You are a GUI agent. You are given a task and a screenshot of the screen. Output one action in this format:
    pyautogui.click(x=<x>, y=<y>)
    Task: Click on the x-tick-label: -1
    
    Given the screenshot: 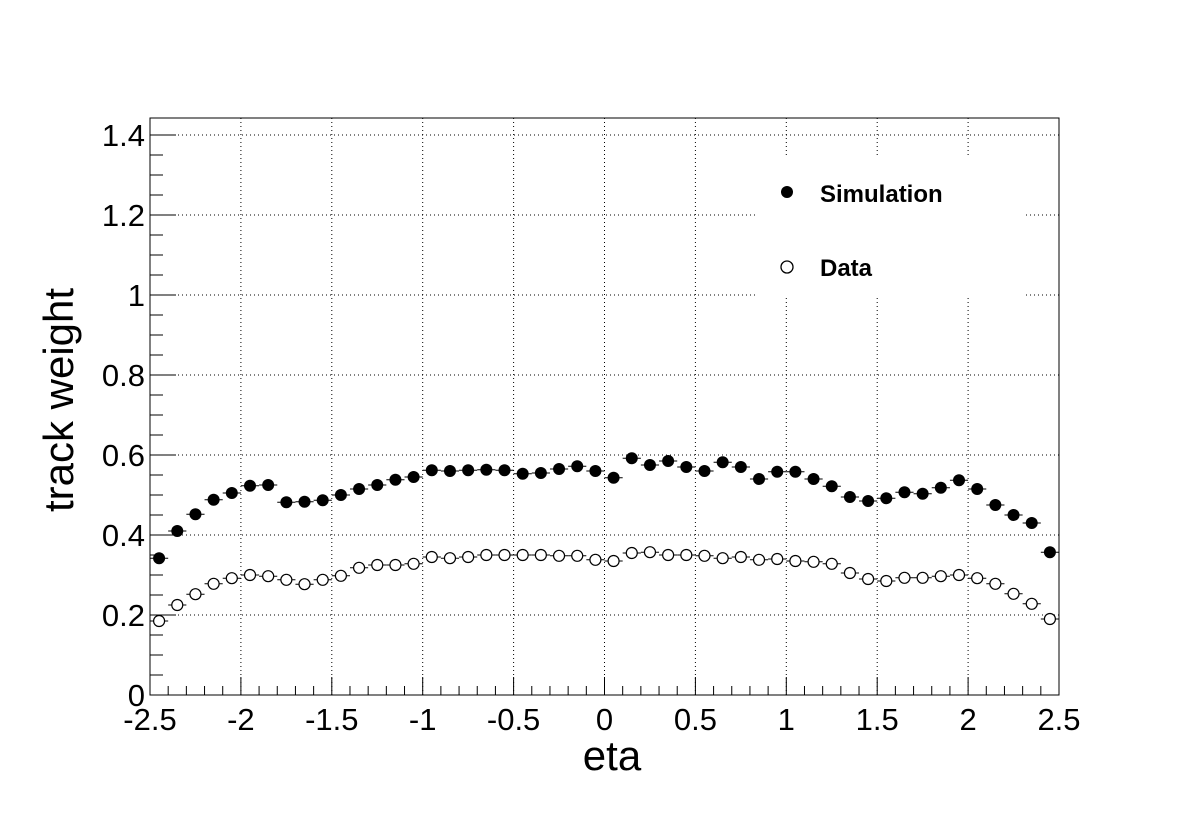 What is the action you would take?
    pyautogui.click(x=423, y=719)
    